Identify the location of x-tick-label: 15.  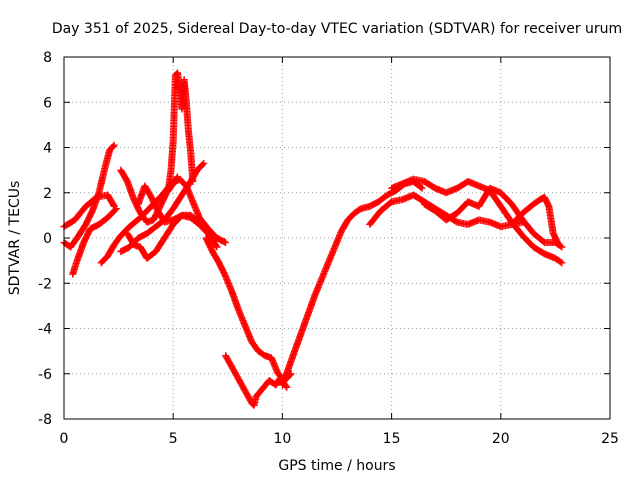
(392, 439).